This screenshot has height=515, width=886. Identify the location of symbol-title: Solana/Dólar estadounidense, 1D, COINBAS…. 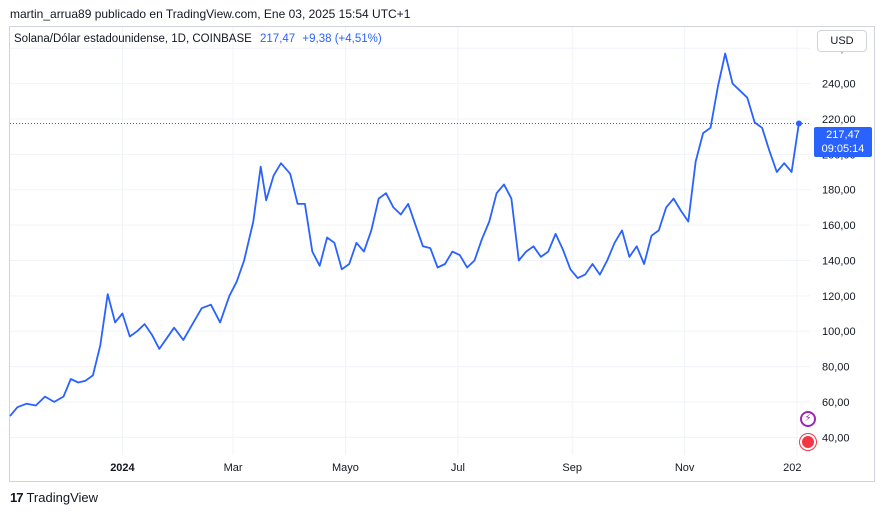
(133, 39).